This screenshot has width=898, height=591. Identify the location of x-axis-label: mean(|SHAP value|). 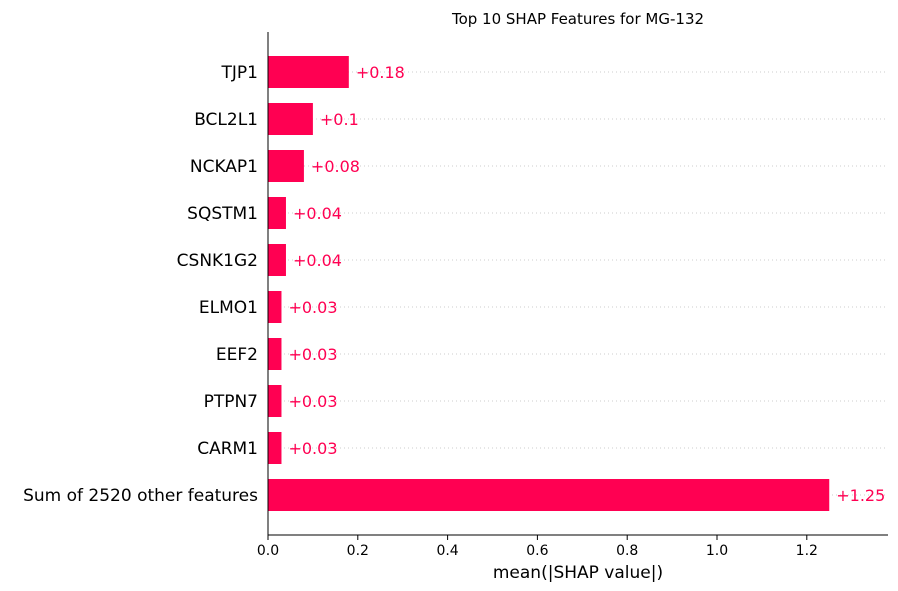
(578, 573).